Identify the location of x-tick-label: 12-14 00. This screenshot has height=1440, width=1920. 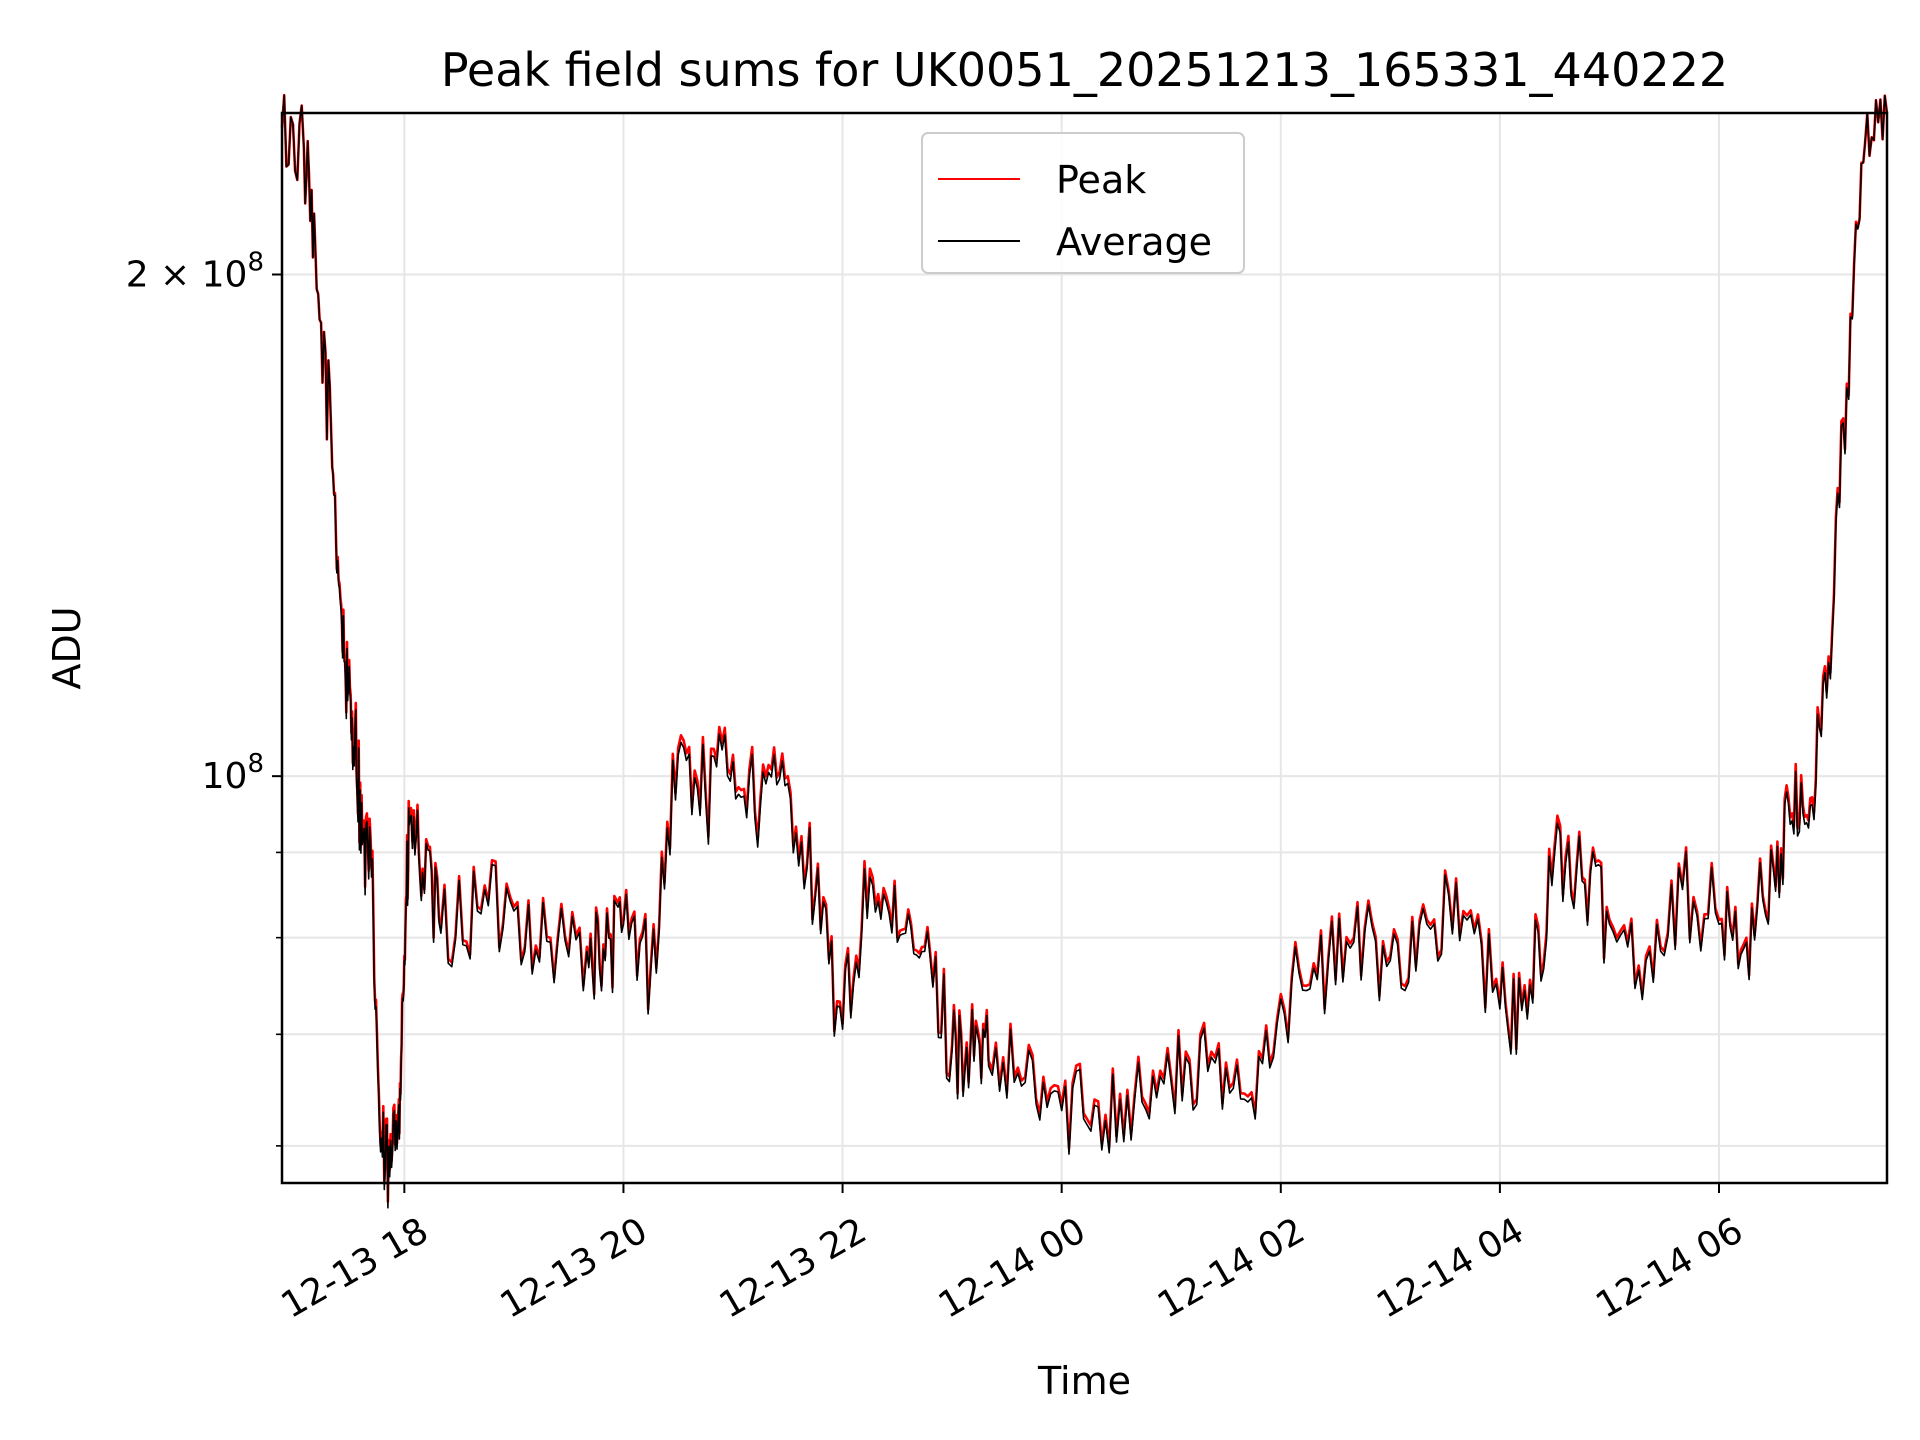
(1012, 1268).